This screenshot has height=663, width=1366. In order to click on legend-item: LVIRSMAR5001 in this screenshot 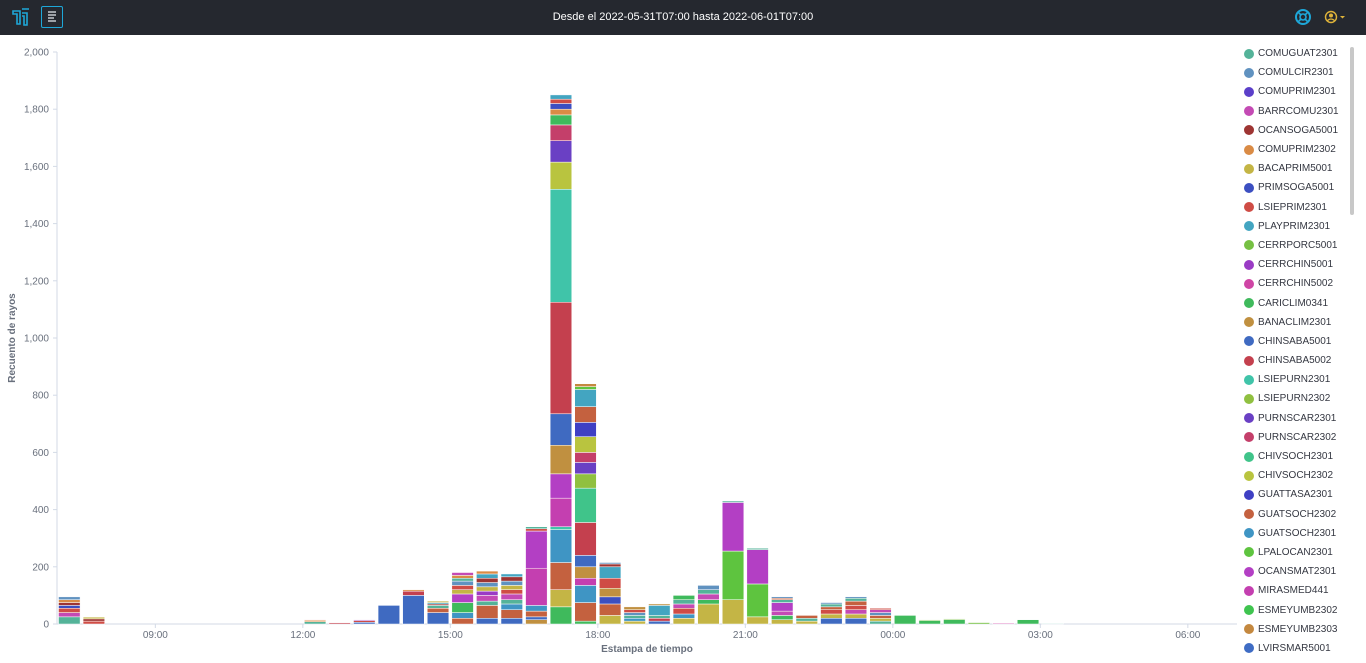, I will do `click(1292, 648)`.